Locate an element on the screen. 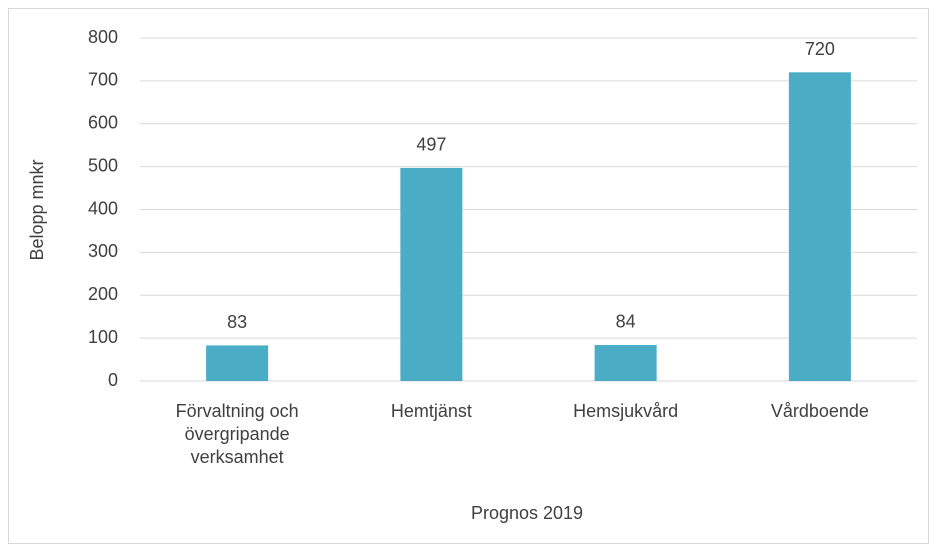  y-tick-label: 500 is located at coordinates (103, 165).